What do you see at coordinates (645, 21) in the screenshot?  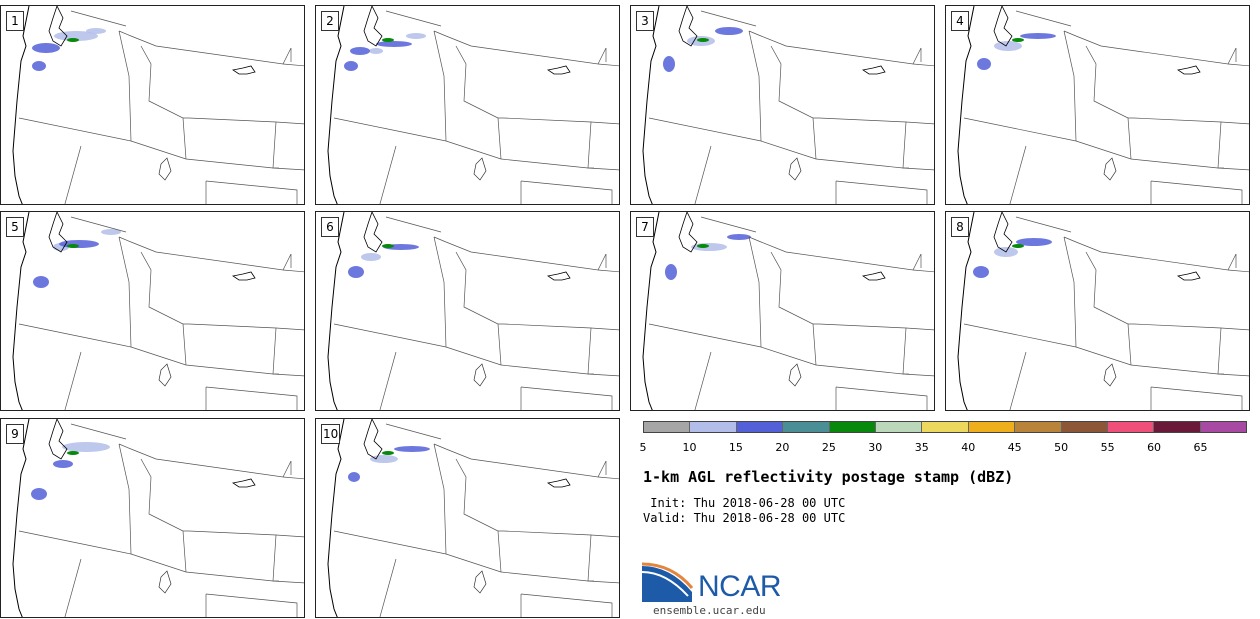 I see `member-number: 3` at bounding box center [645, 21].